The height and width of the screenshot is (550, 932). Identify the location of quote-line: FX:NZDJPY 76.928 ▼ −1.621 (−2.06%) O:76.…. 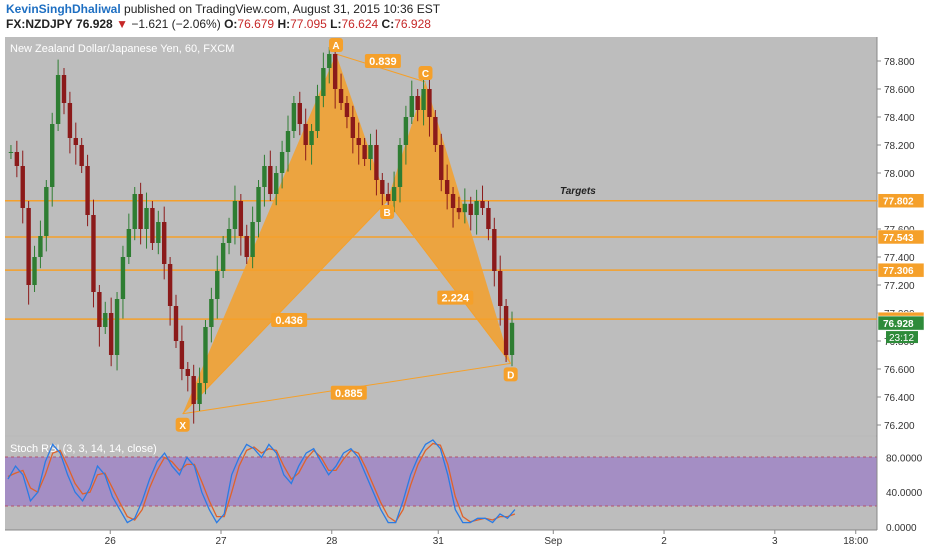
(218, 24).